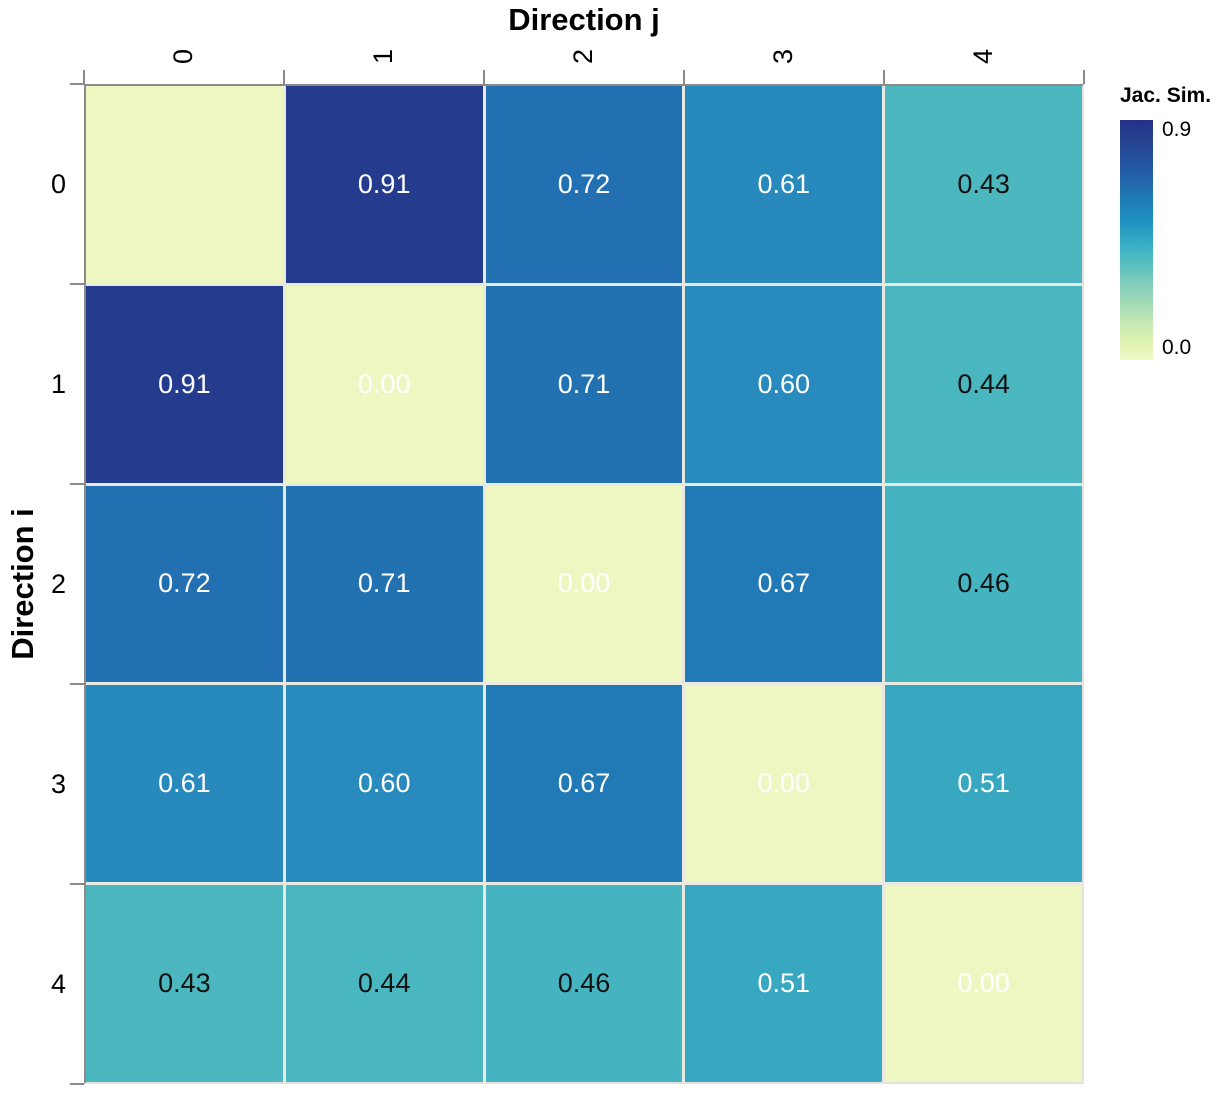  Describe the element at coordinates (58, 783) in the screenshot. I see `y-tick-label-3: 3` at that location.